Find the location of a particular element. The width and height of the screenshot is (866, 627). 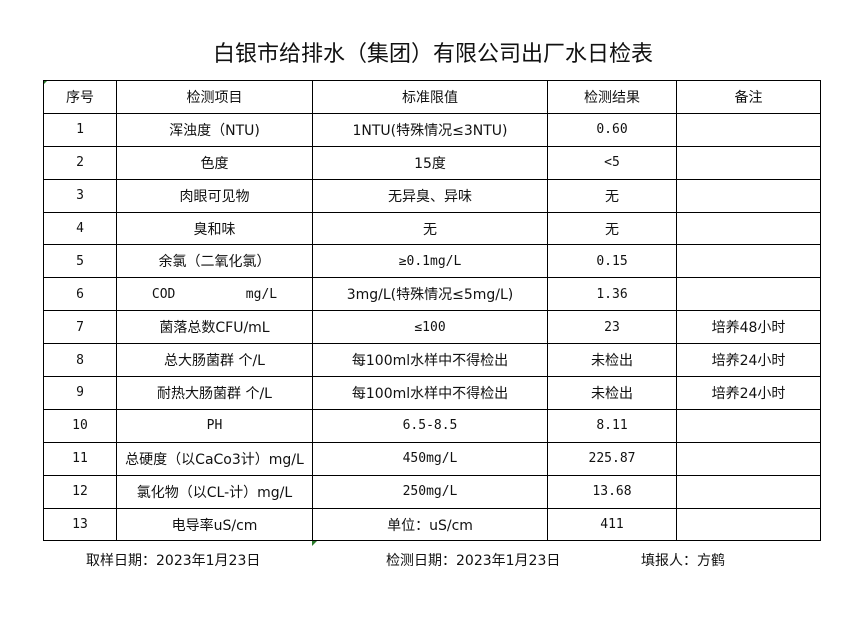

cell-item: 氯化物（以CL-计）mg/L is located at coordinates (214, 491).